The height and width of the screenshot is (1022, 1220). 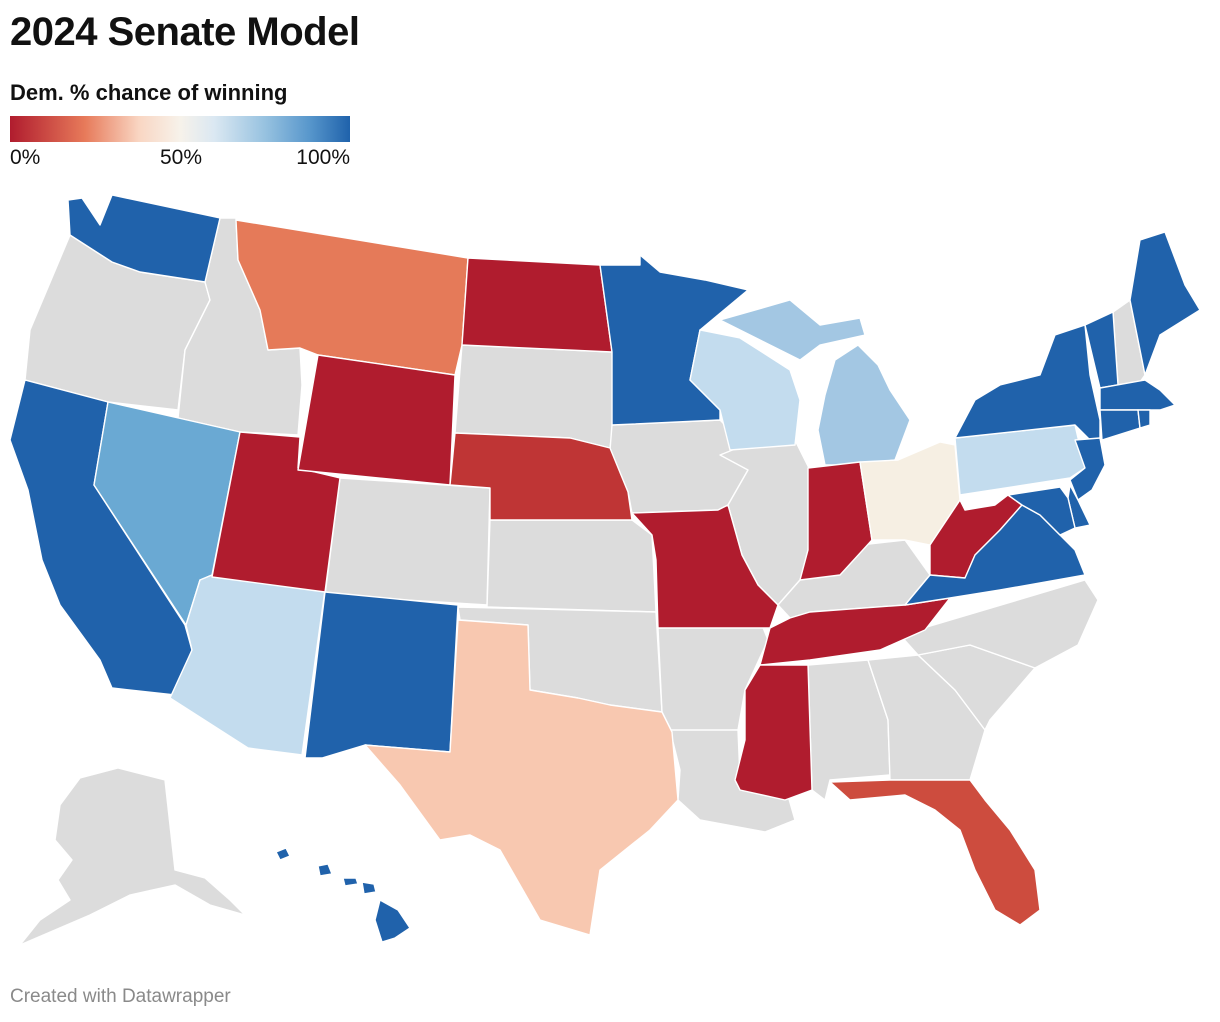 What do you see at coordinates (343, 895) in the screenshot?
I see `state-hi` at bounding box center [343, 895].